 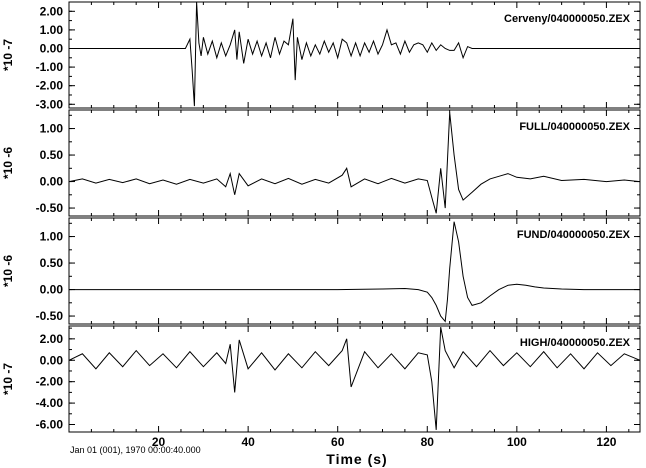 What do you see at coordinates (50, 104) in the screenshot?
I see `y-tick-label: -3.00` at bounding box center [50, 104].